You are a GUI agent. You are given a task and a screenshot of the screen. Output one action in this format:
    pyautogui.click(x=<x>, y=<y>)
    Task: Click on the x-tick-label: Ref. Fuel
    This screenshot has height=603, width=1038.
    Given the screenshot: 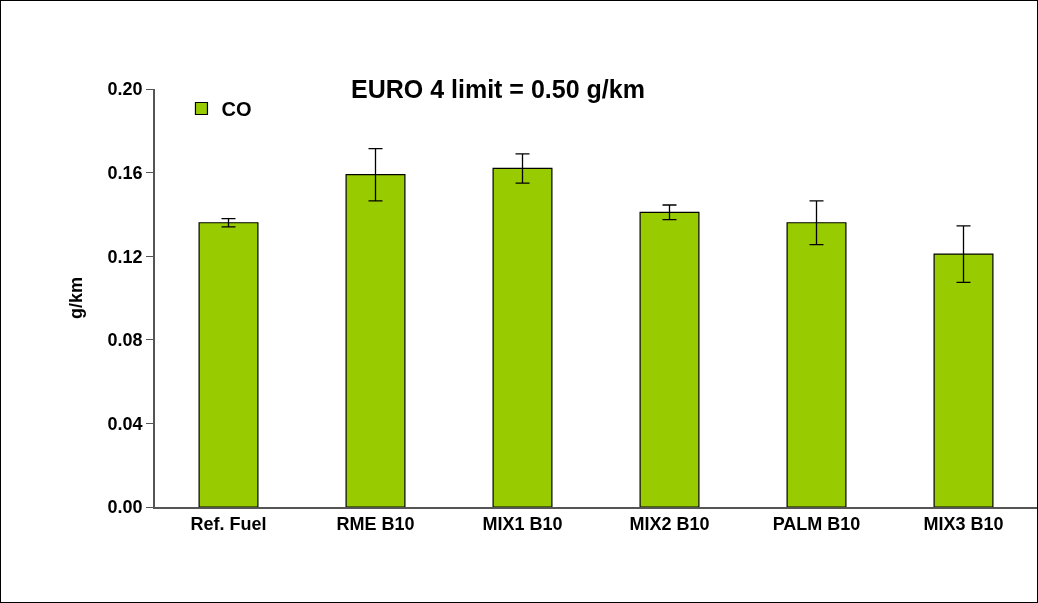 What is the action you would take?
    pyautogui.click(x=228, y=524)
    